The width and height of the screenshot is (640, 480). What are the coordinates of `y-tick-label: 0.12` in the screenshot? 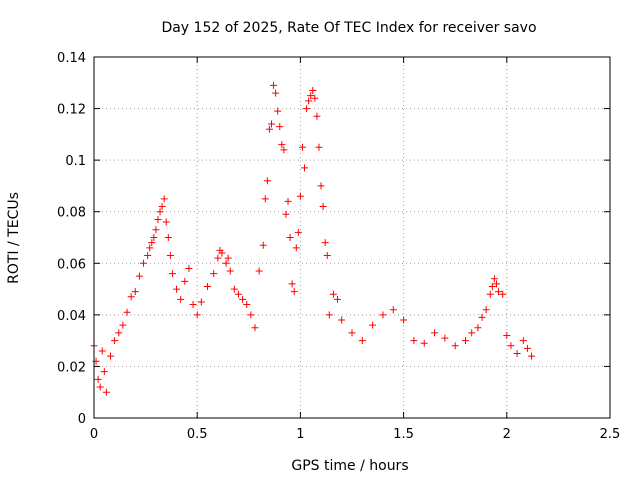 It's located at (71, 110).